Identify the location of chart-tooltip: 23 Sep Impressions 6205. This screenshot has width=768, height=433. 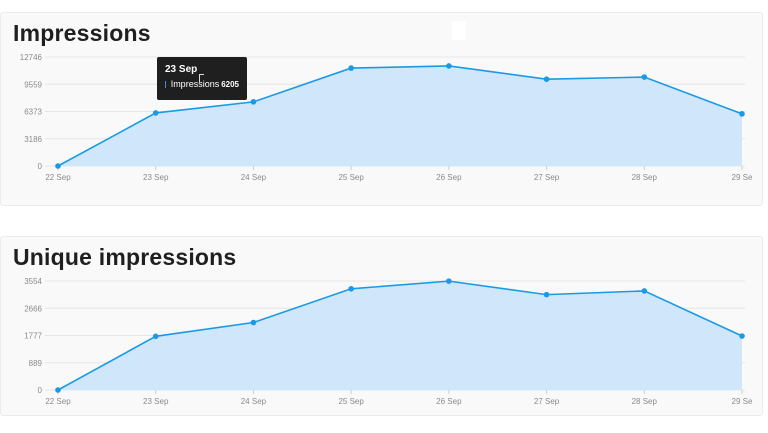
(202, 78).